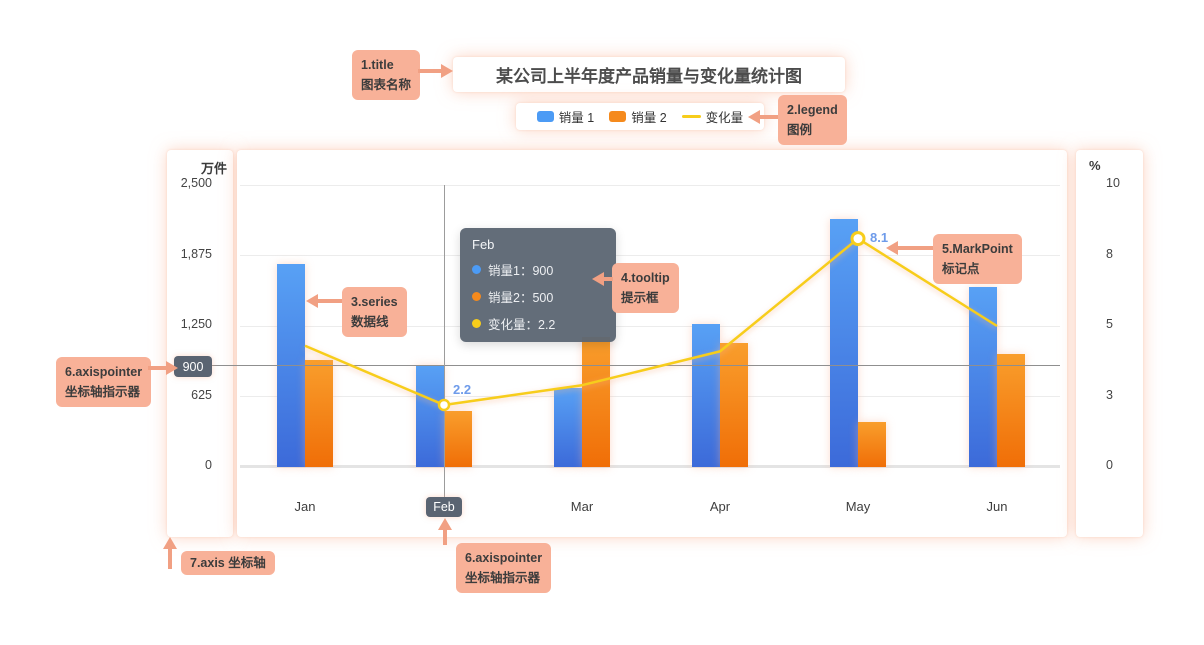 This screenshot has height=645, width=1204. I want to click on chart-legend: 销量 1 销量 2 变化量, so click(640, 116).